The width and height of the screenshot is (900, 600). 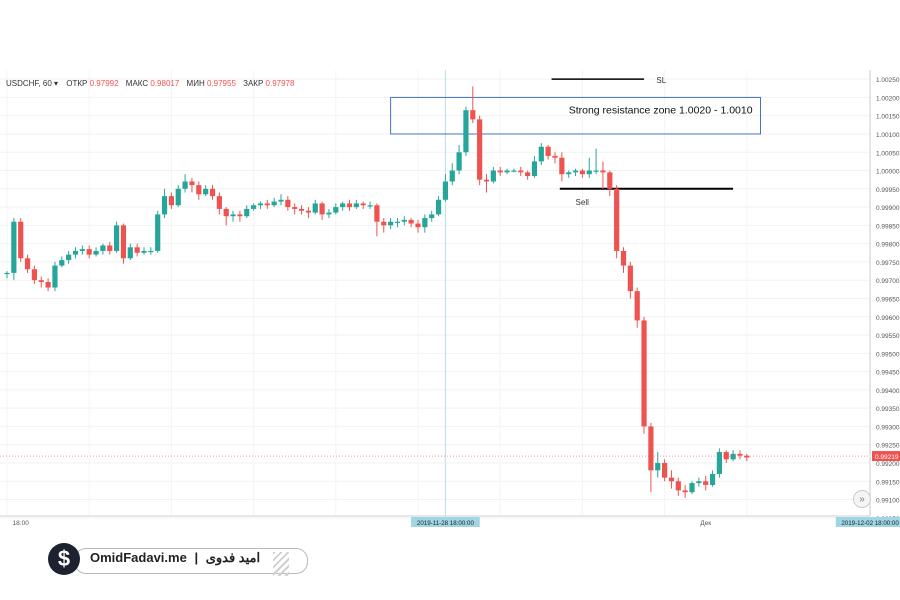 What do you see at coordinates (862, 499) in the screenshot?
I see `scroll-to-realtime-button: »` at bounding box center [862, 499].